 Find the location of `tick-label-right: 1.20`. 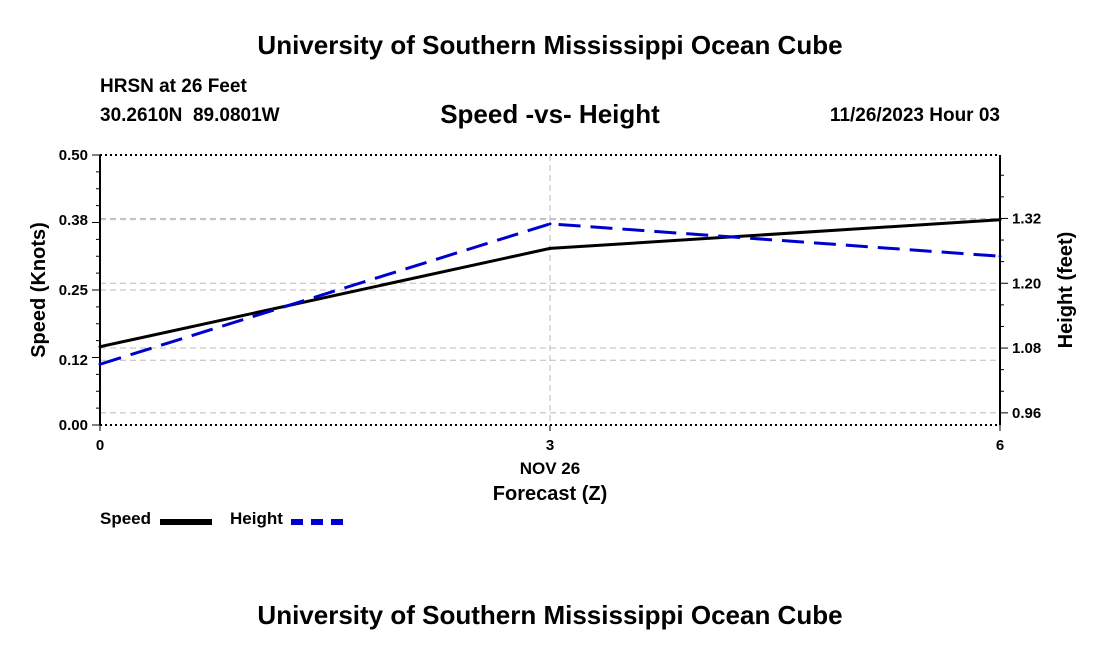

tick-label-right: 1.20 is located at coordinates (1026, 283).